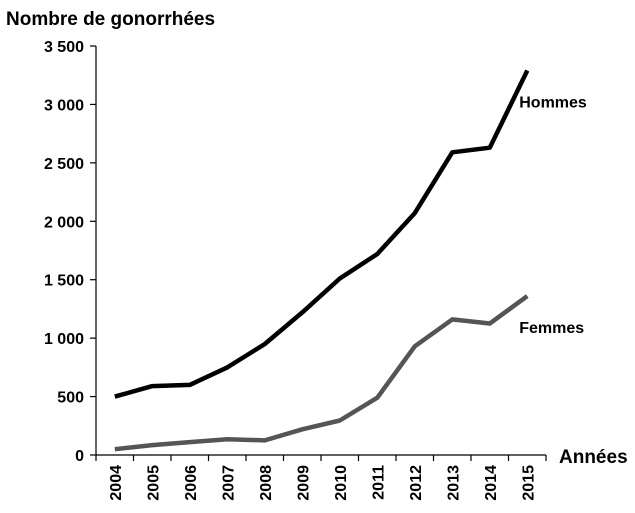 The image size is (635, 513). I want to click on y-tick-label: 1 000, so click(64, 339).